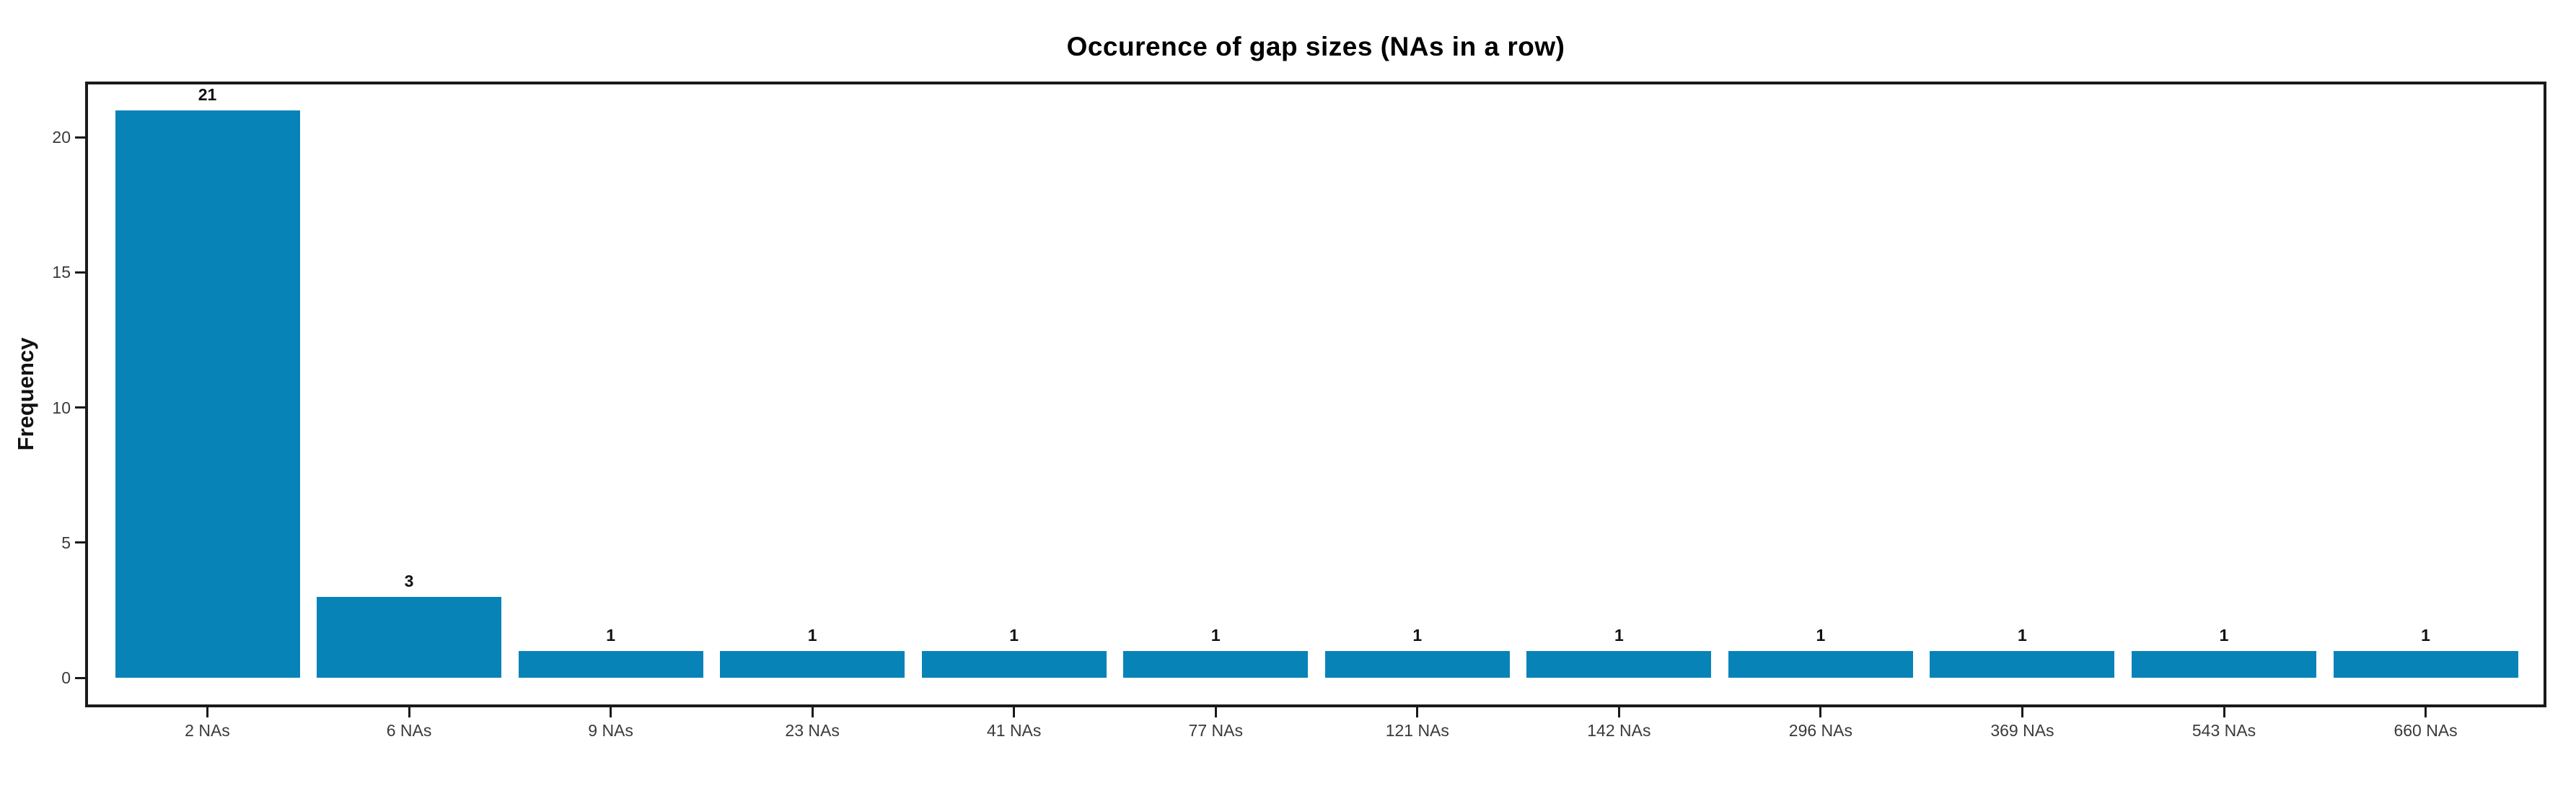 The height and width of the screenshot is (786, 2576). Describe the element at coordinates (812, 730) in the screenshot. I see `x-tick-label: 23 NAs` at that location.